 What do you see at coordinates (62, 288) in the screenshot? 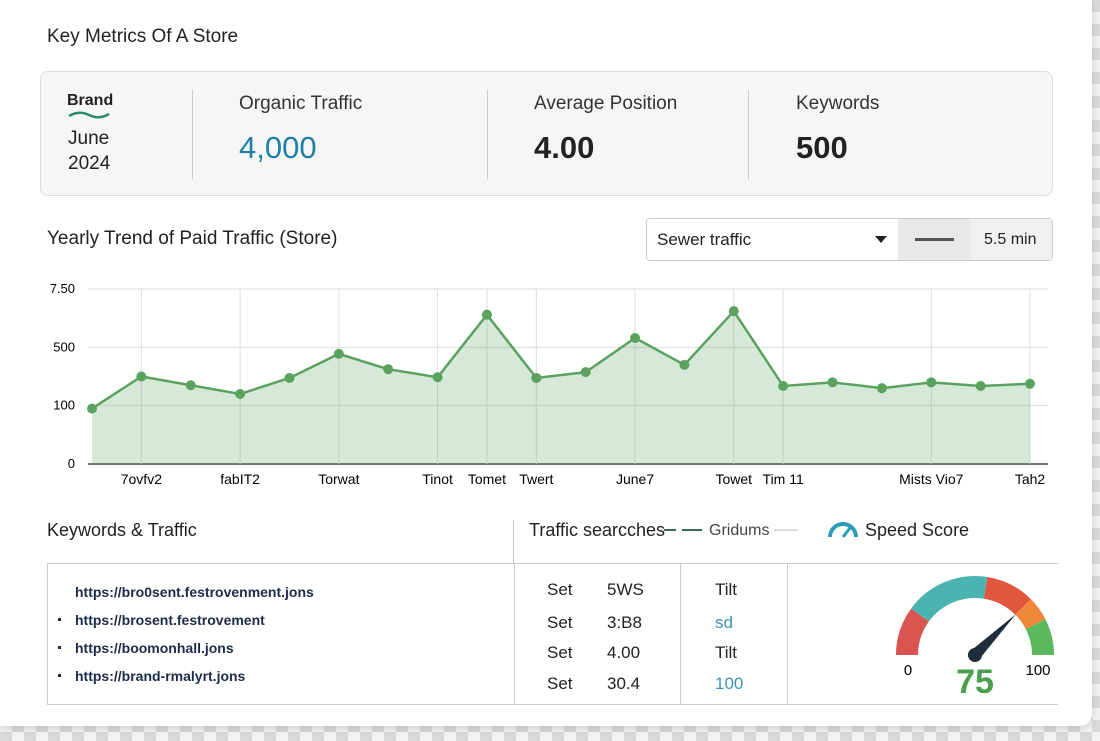
I see `y-tick-label: 7.50` at bounding box center [62, 288].